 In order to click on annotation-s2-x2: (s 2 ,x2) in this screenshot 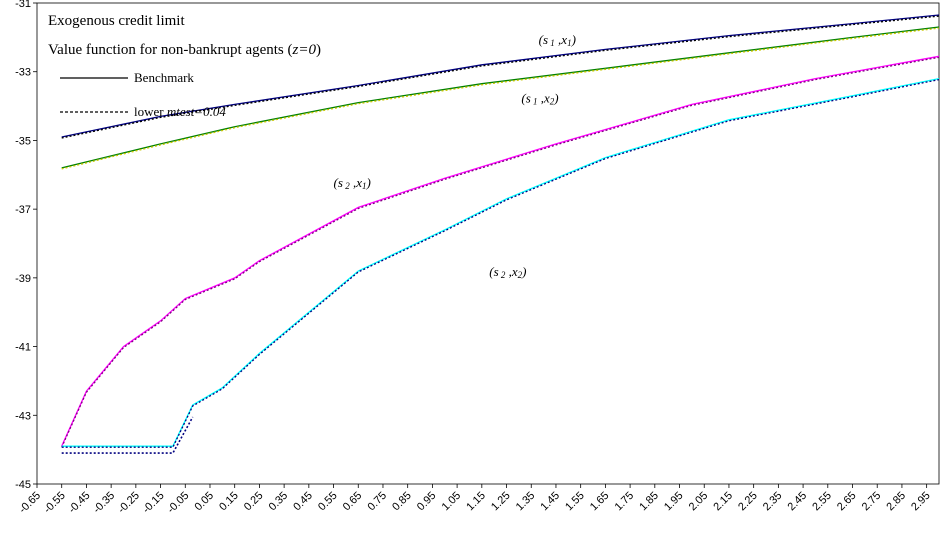, I will do `click(507, 272)`.